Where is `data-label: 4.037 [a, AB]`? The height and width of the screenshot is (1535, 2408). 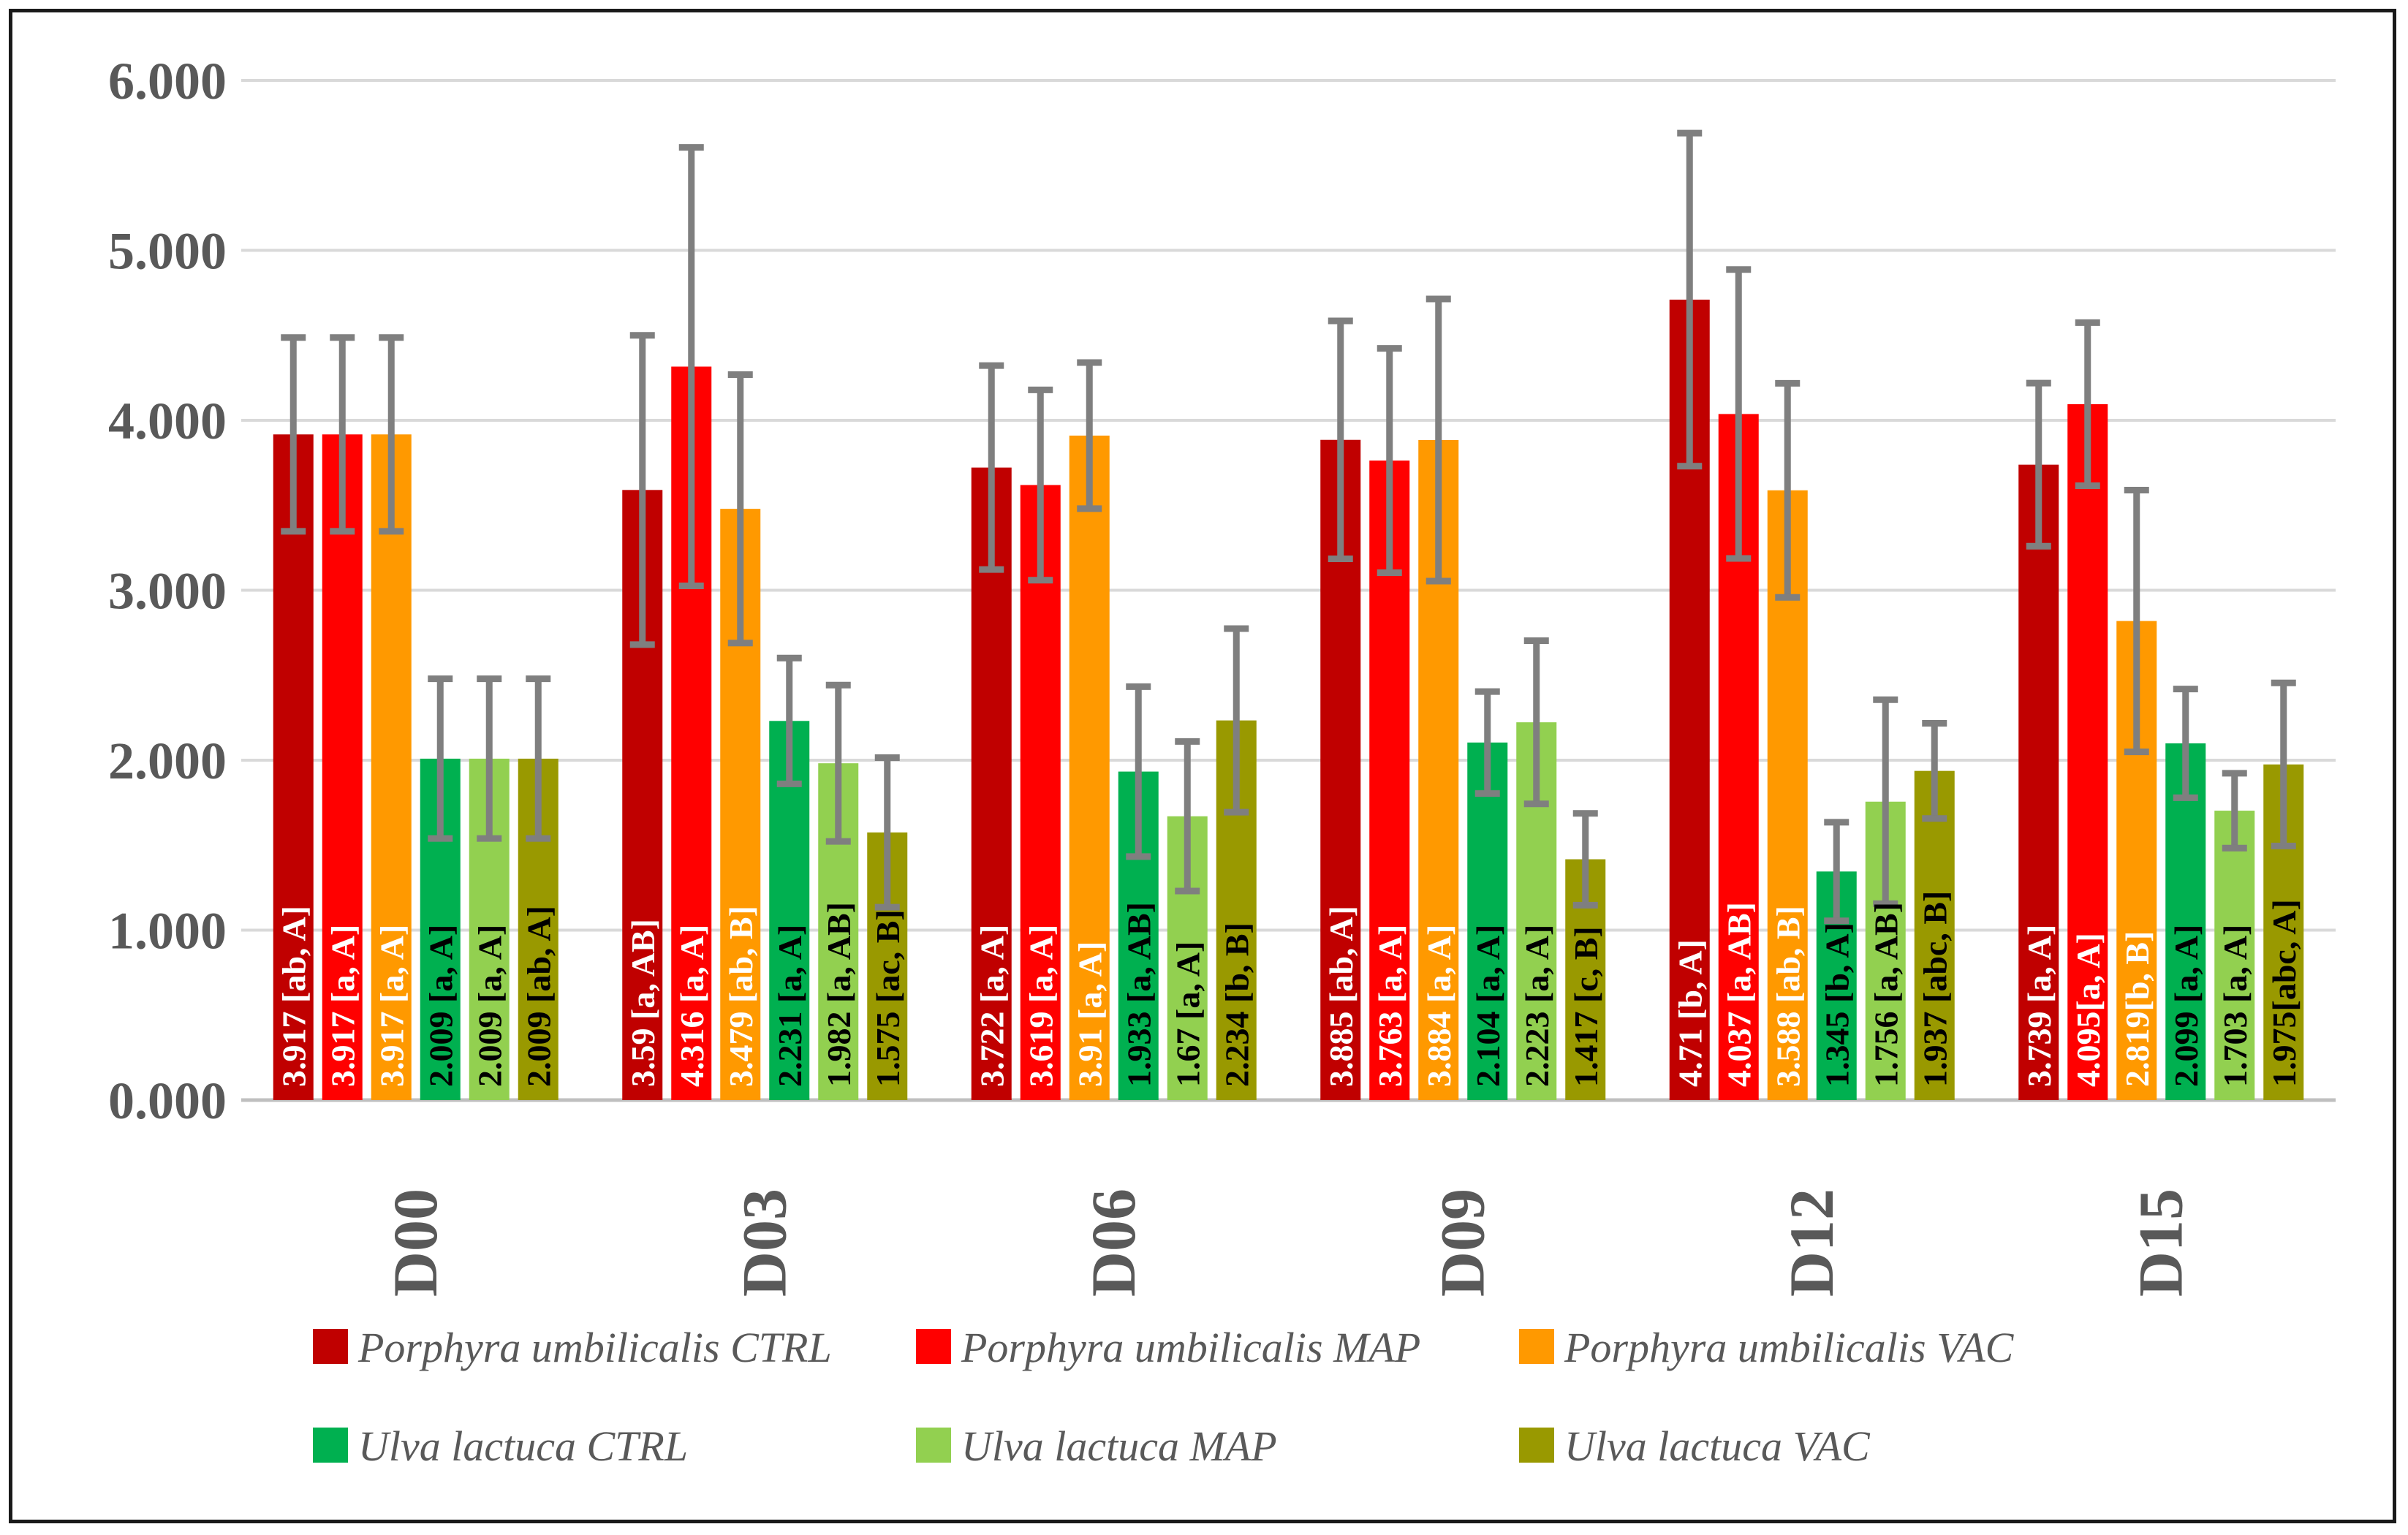 data-label: 4.037 [a, AB] is located at coordinates (1739, 994).